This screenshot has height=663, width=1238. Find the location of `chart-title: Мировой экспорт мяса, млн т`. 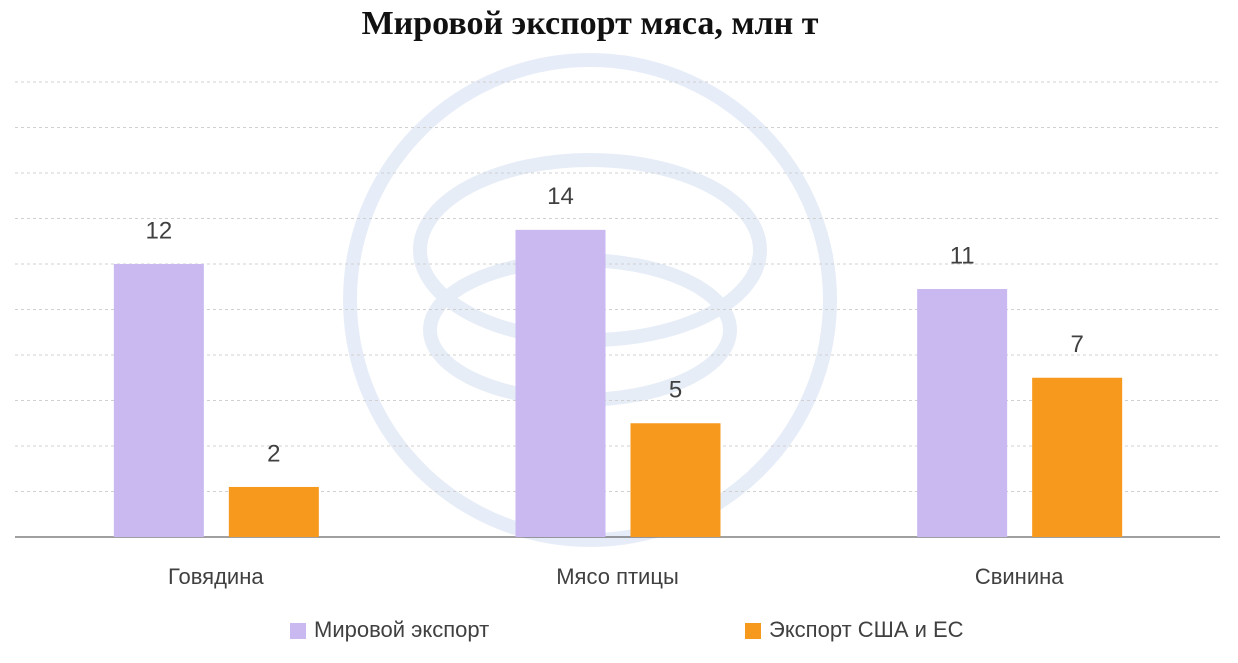

chart-title: Мировой экспорт мяса, млн т is located at coordinates (590, 23).